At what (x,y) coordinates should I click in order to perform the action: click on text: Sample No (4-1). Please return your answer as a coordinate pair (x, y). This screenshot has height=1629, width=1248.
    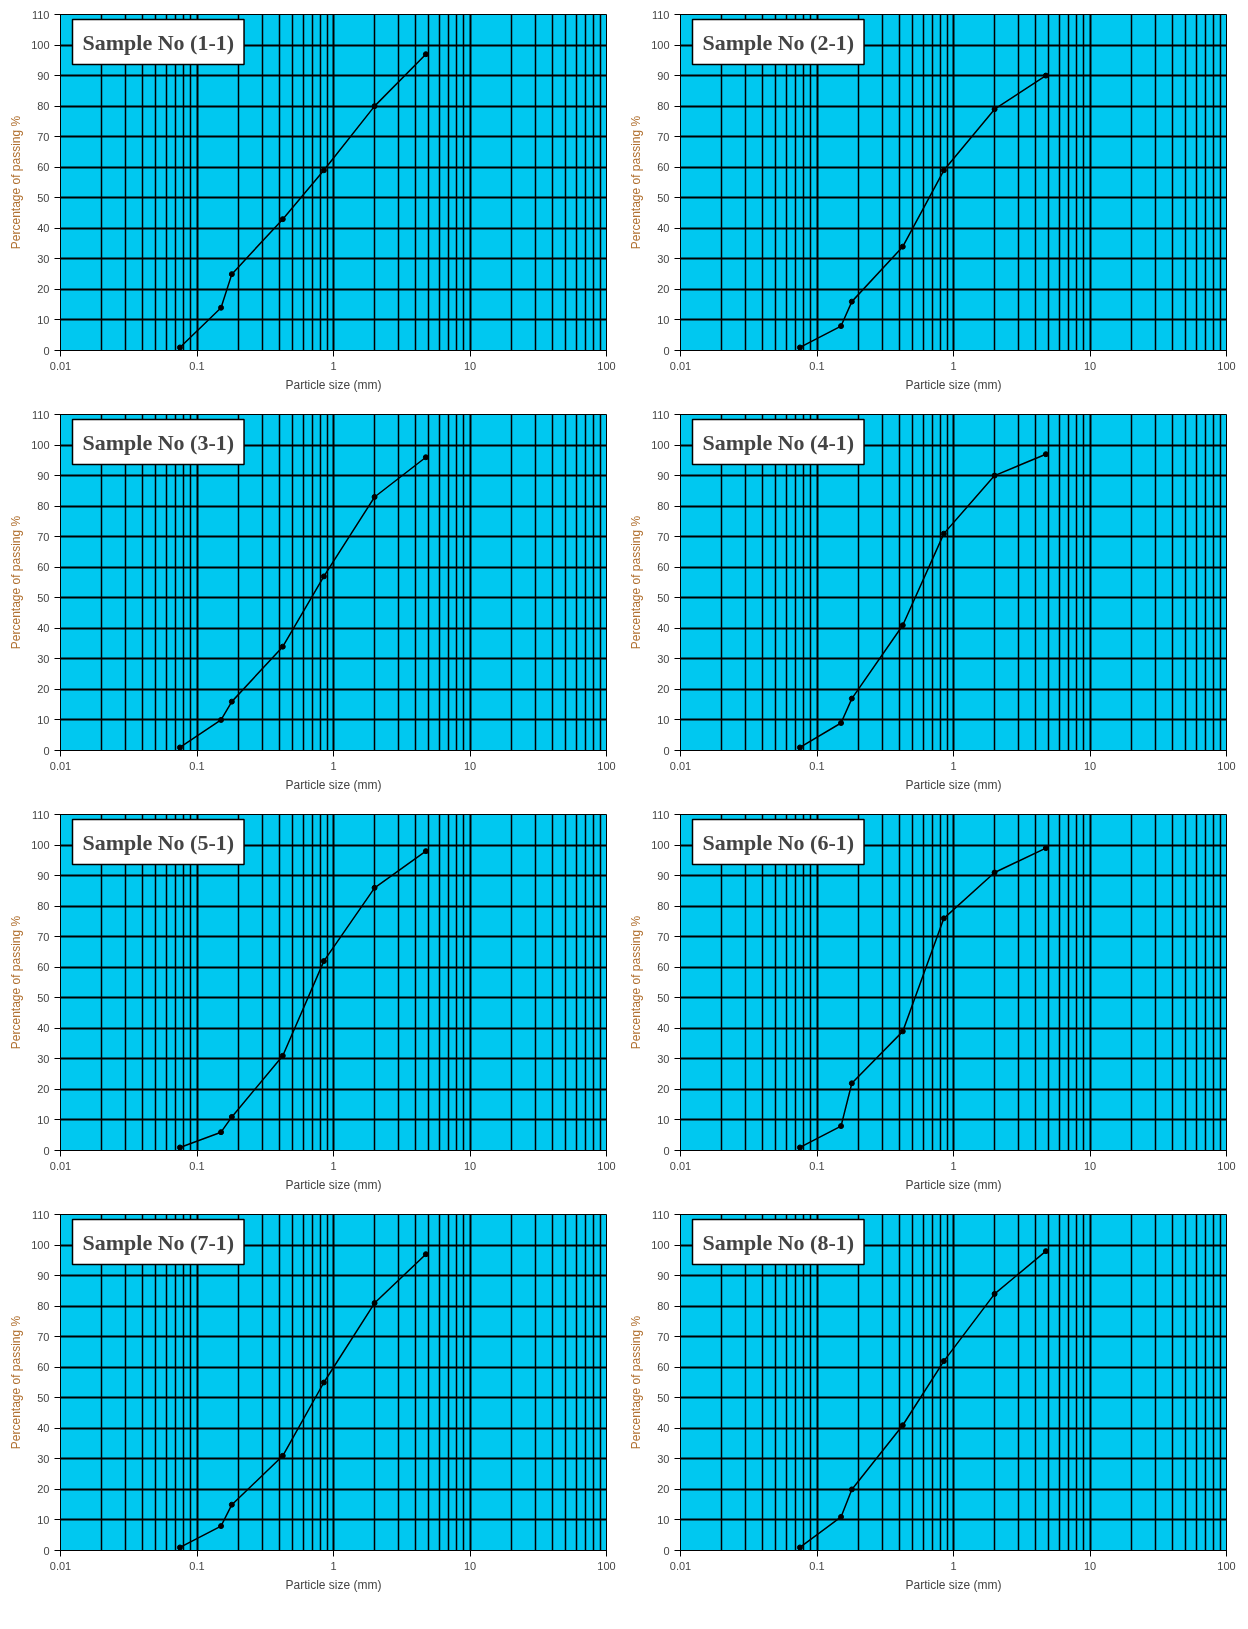
    Looking at the image, I should click on (778, 442).